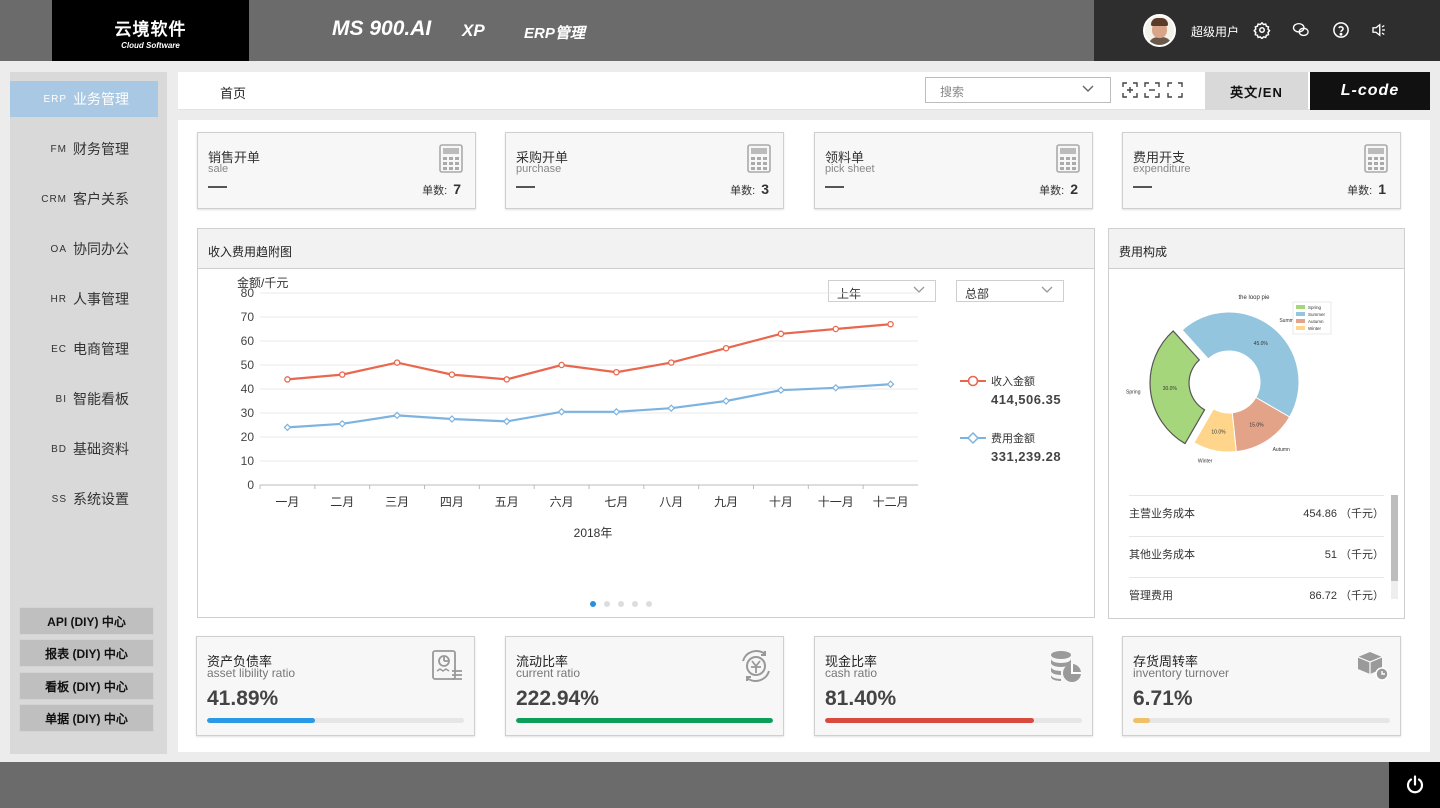  I want to click on stat-card-pick-sheet: 领料单 pick sheet 单数: 2, so click(953, 170).